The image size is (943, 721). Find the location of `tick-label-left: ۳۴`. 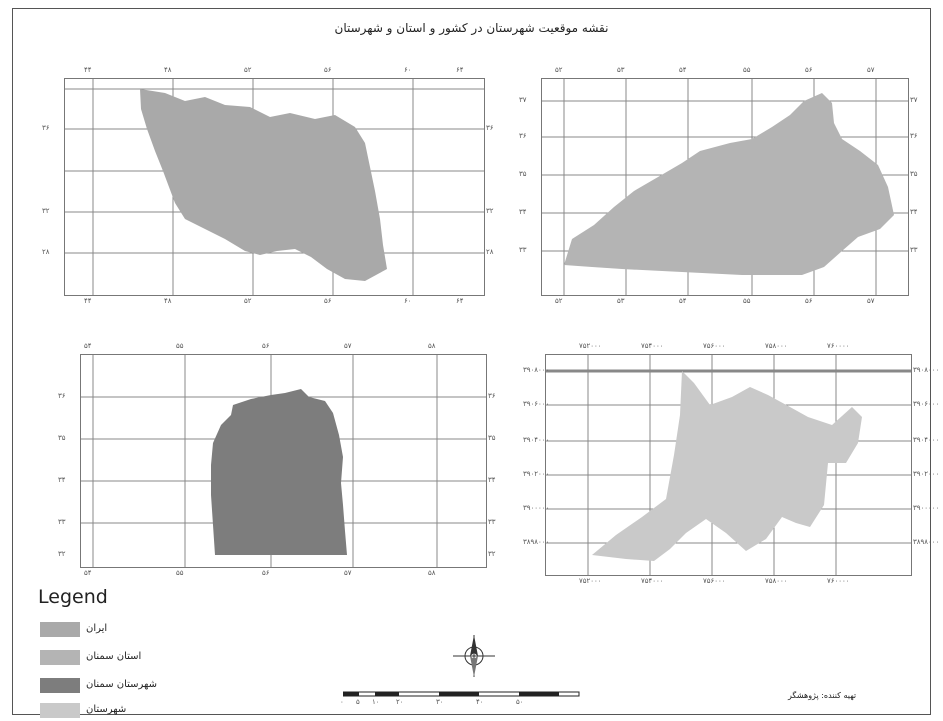

tick-label-left: ۳۴ is located at coordinates (62, 480).